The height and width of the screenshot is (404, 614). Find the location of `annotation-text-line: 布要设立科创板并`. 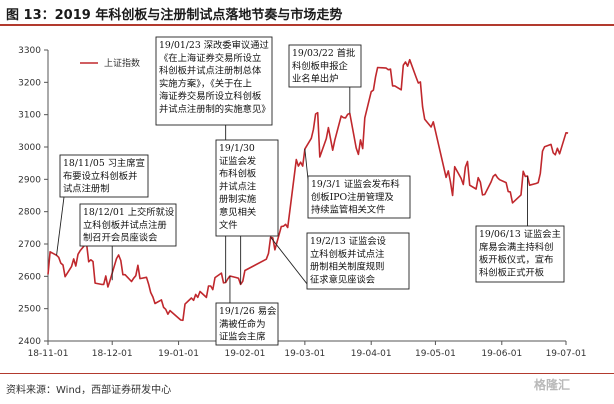

annotation-text-line: 布要设立科创板并 is located at coordinates (100, 176).